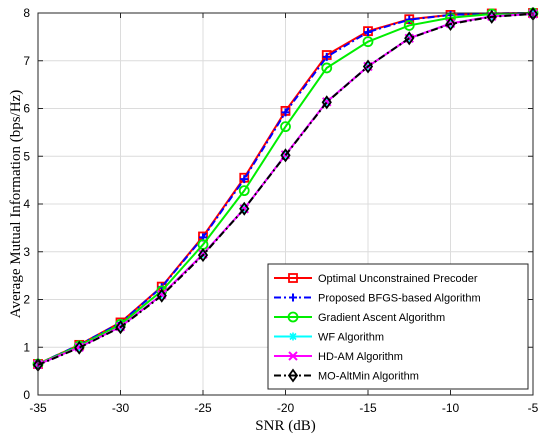  I want to click on legend-label: WF Algorithm, so click(351, 338).